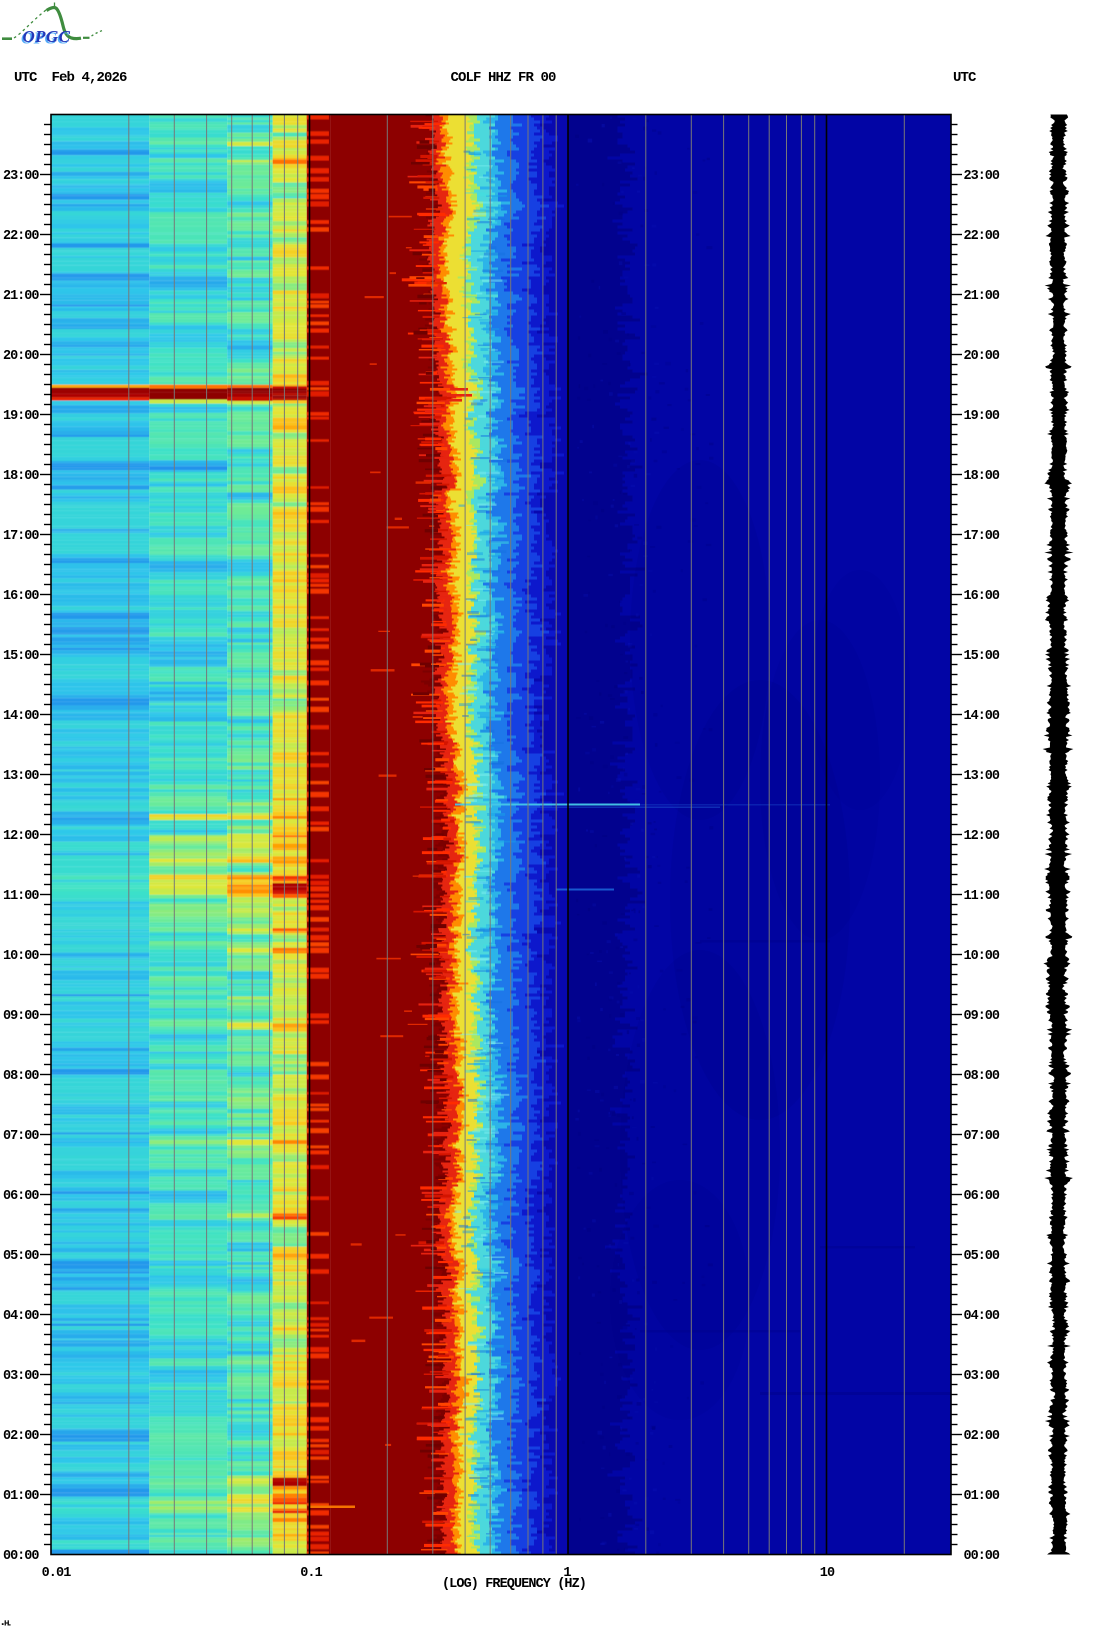  What do you see at coordinates (514, 1584) in the screenshot?
I see `svg-text: (LOG) FREQUENCY (HZ)` at bounding box center [514, 1584].